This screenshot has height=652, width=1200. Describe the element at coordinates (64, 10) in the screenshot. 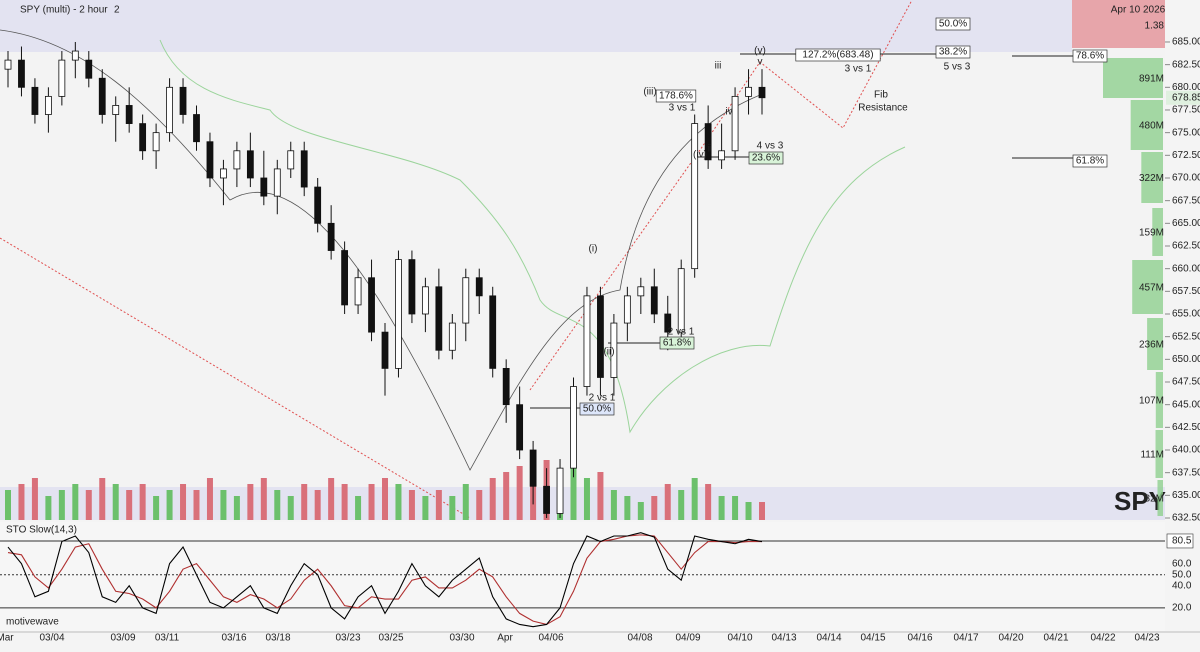

I see `toolbar-title: SPY (multi) - 2 hour` at that location.